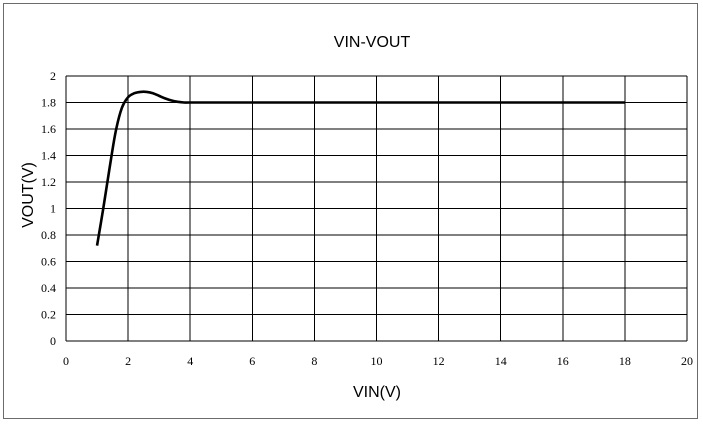 This screenshot has width=703, height=424. What do you see at coordinates (372, 42) in the screenshot?
I see `chart-title: VIN-VOUT` at bounding box center [372, 42].